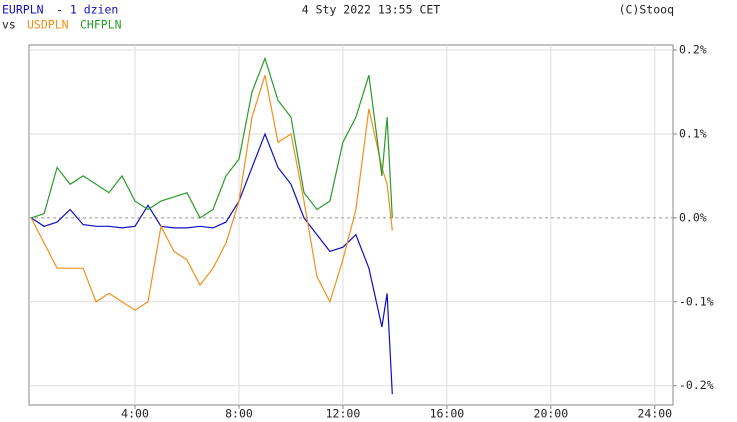 This screenshot has height=422, width=737. Describe the element at coordinates (693, 217) in the screenshot. I see `y-tick-label: 0.0%` at that location.